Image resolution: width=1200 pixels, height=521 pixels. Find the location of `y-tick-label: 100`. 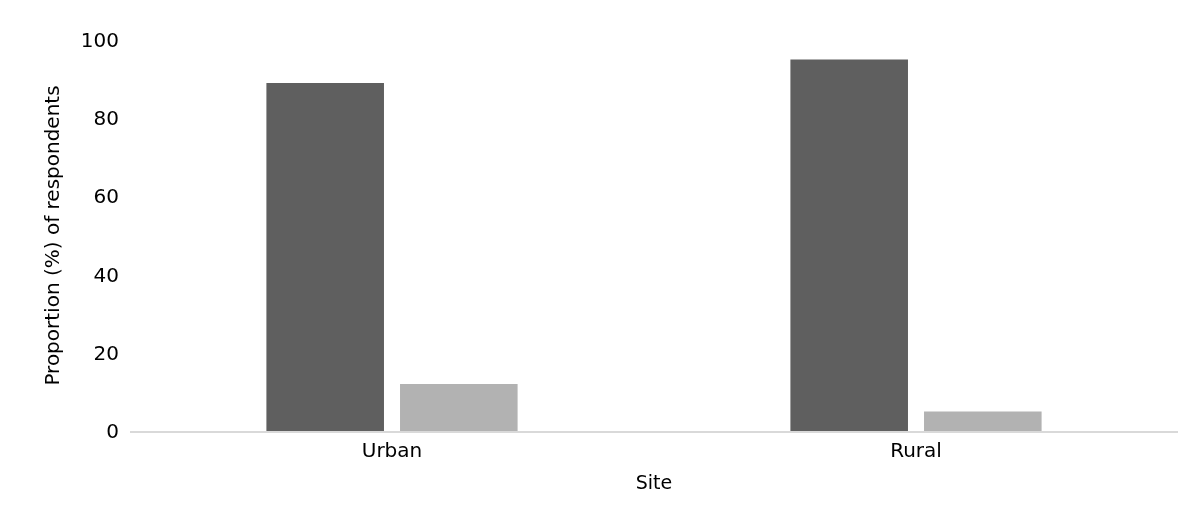

y-tick-label: 100 is located at coordinates (99, 40).